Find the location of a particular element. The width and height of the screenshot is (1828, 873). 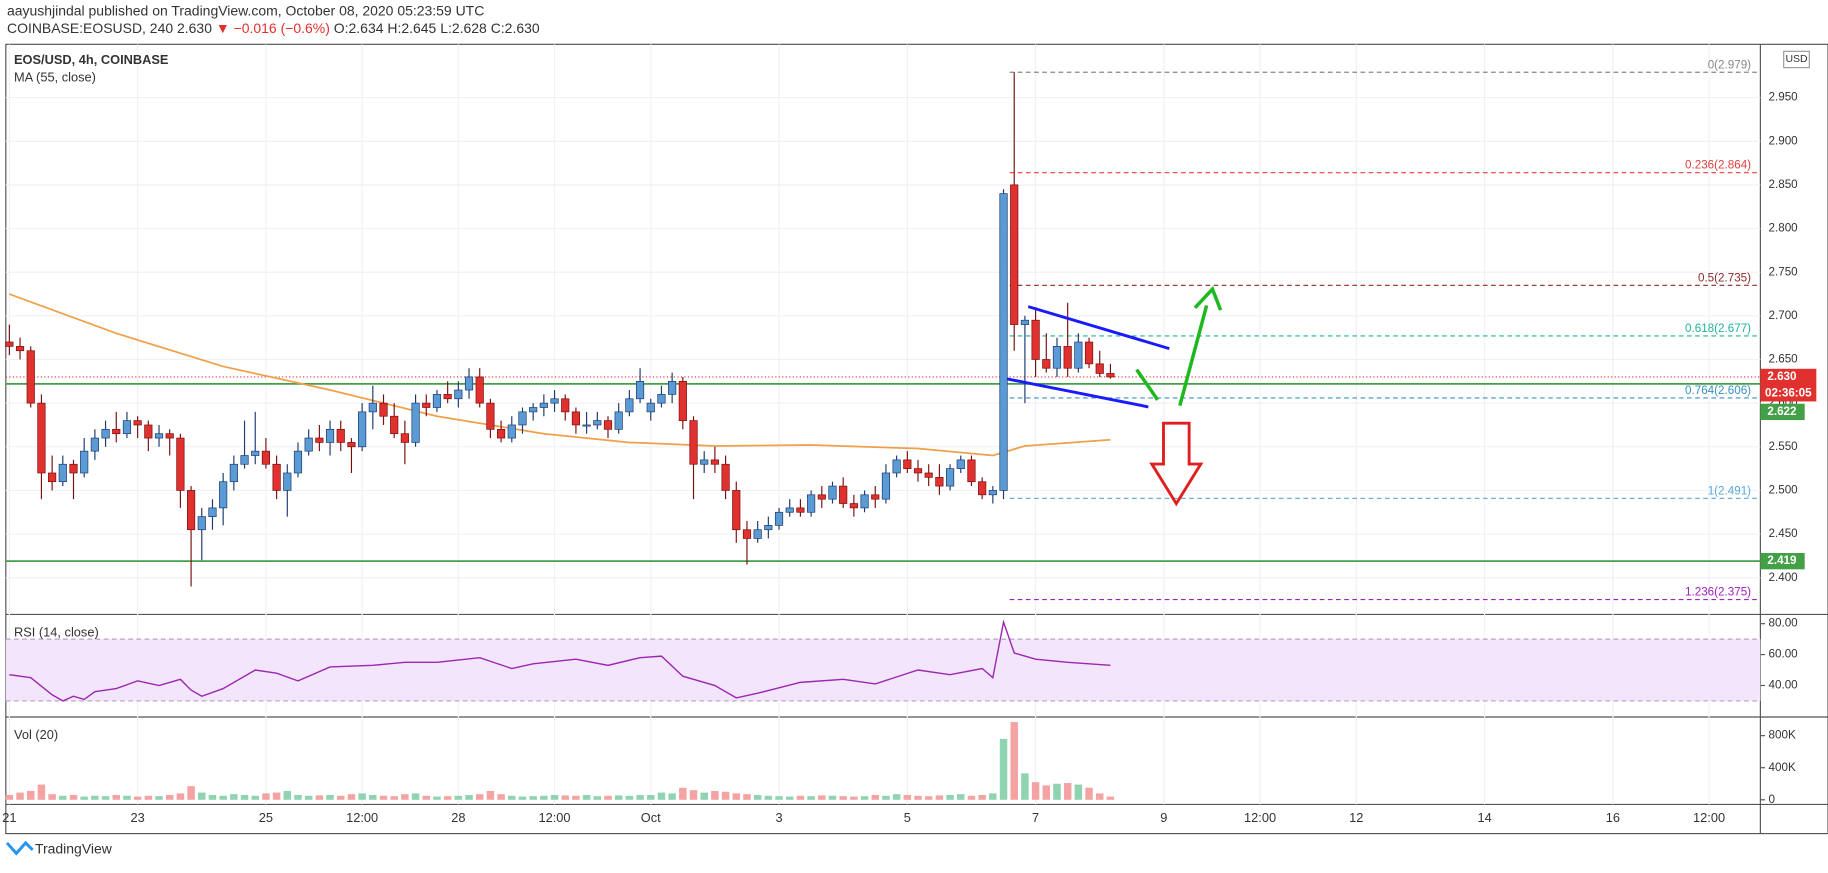

price-badge is located at coordinates (1782, 561).